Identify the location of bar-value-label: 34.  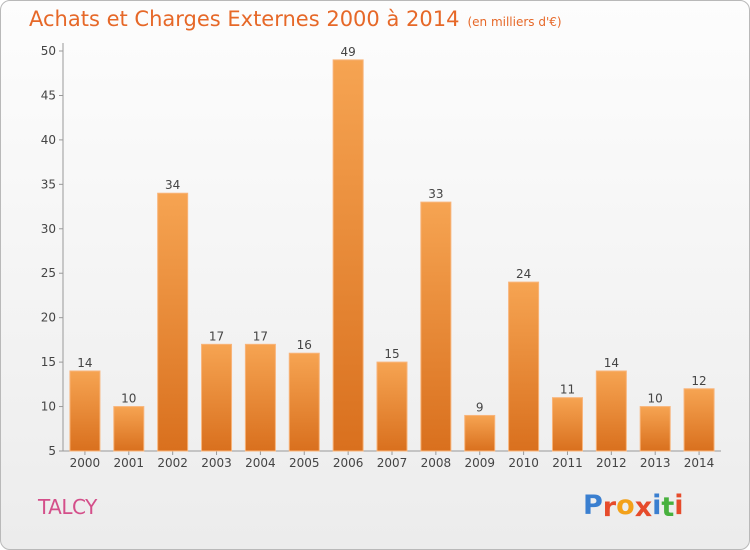
(172, 185).